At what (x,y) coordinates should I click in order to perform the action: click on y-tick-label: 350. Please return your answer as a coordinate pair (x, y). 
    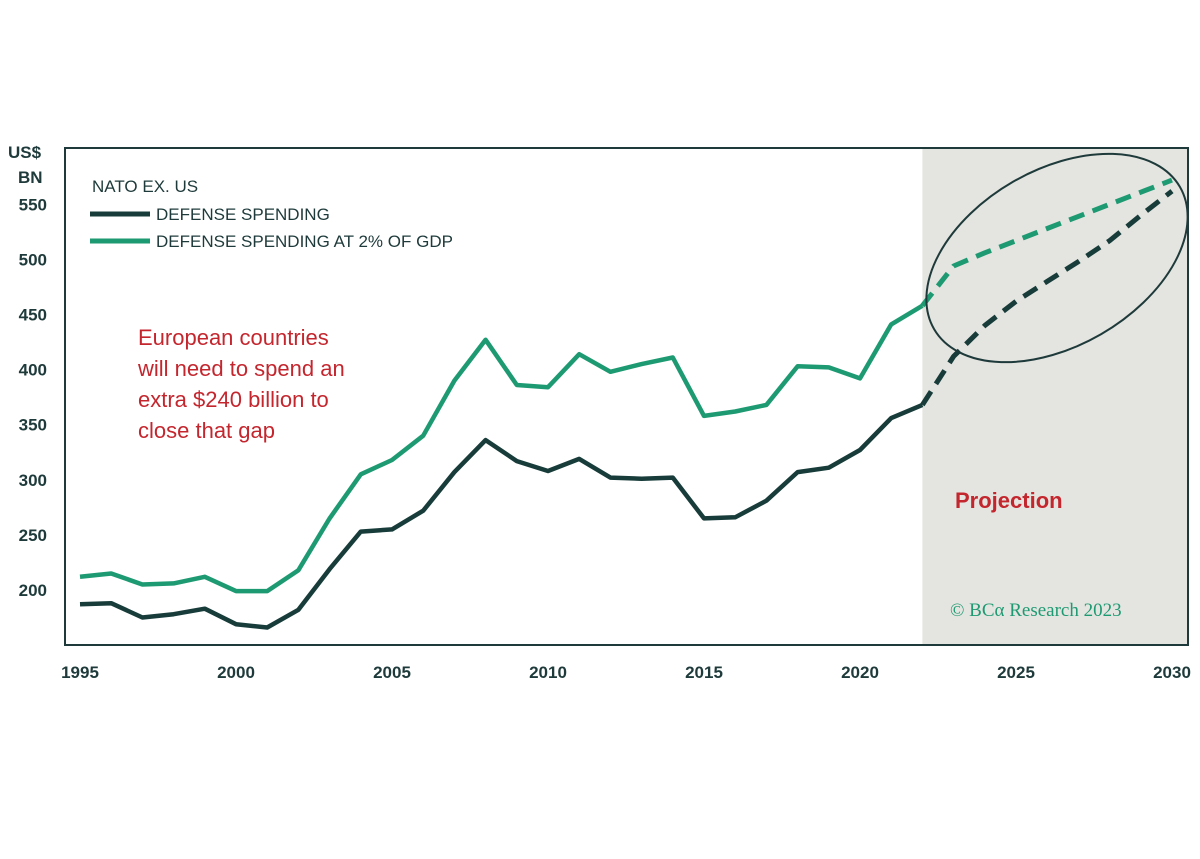
    Looking at the image, I should click on (33, 425).